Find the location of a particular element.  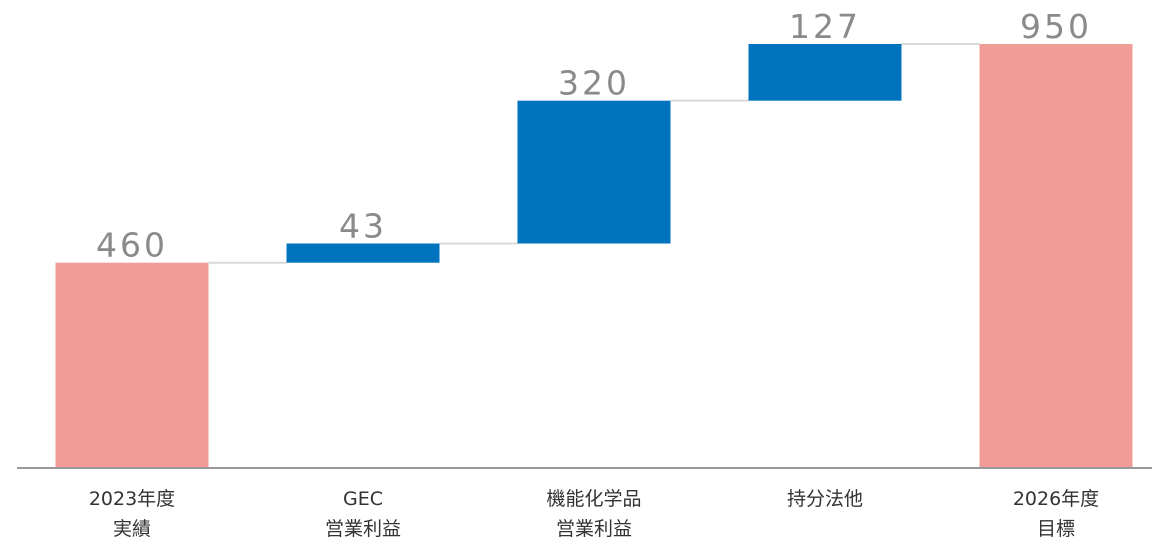

value-label: 460 is located at coordinates (132, 245).